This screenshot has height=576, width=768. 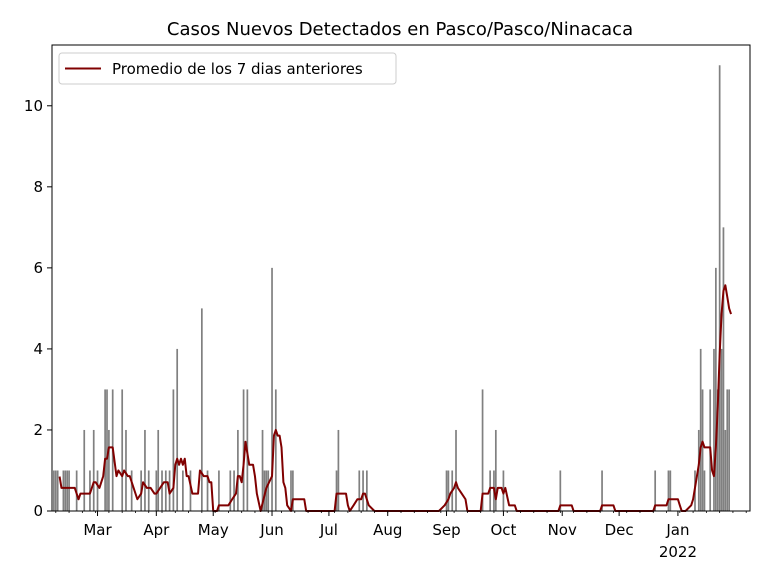 I want to click on y-tick-label-10: 10, so click(x=33, y=106).